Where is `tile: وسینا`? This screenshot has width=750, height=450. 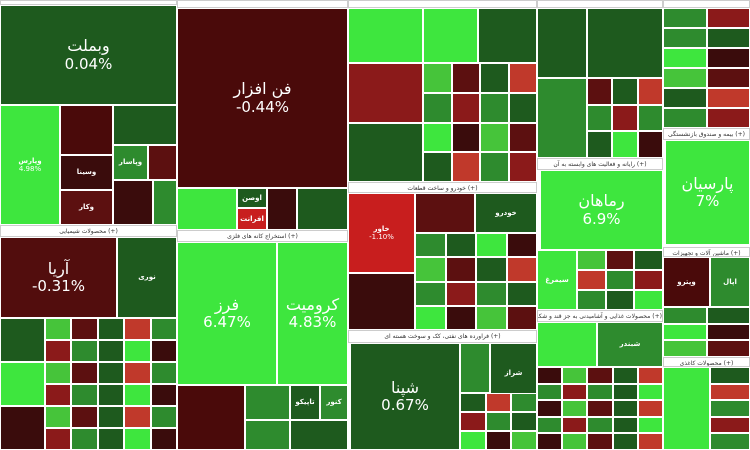 tile: وسینا is located at coordinates (86, 172).